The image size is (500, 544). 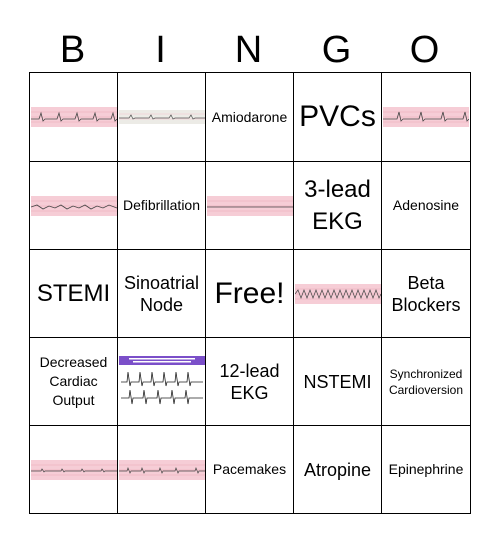 I want to click on free-space-label: Free!, so click(x=249, y=293).